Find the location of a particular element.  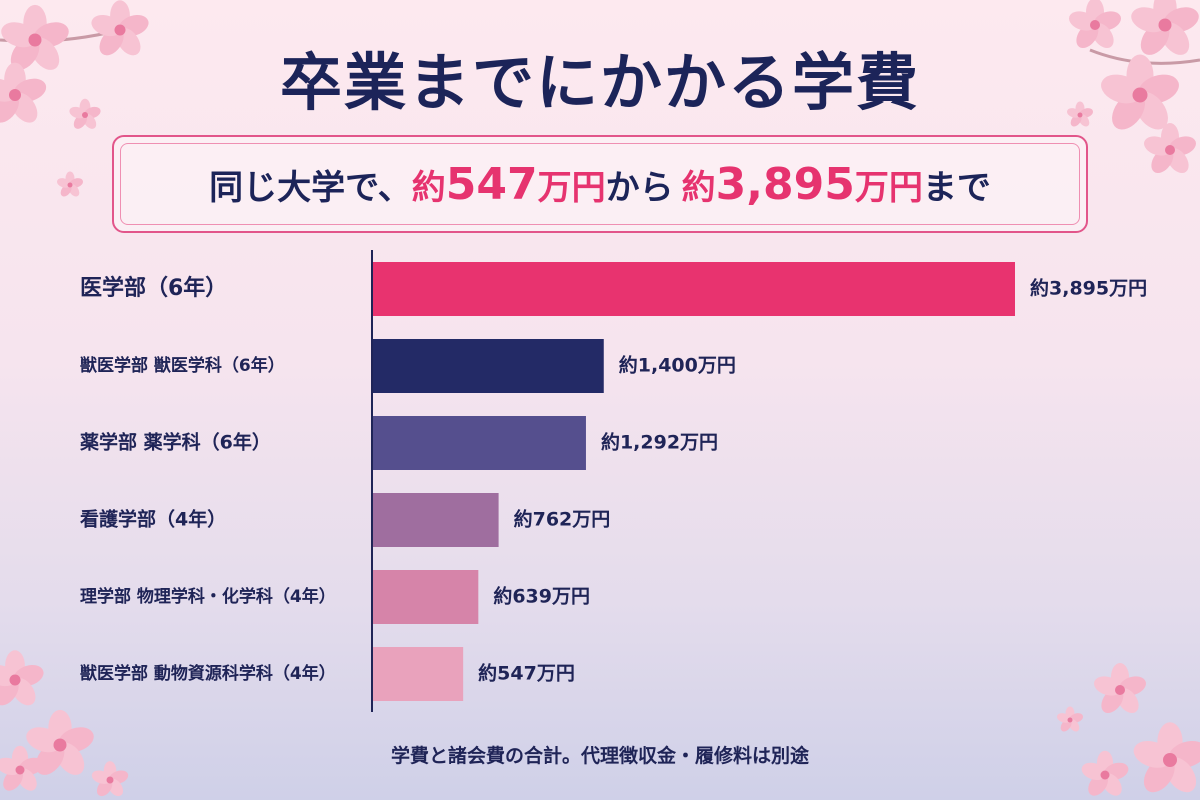

value-label-3: 約762万円 is located at coordinates (562, 519).